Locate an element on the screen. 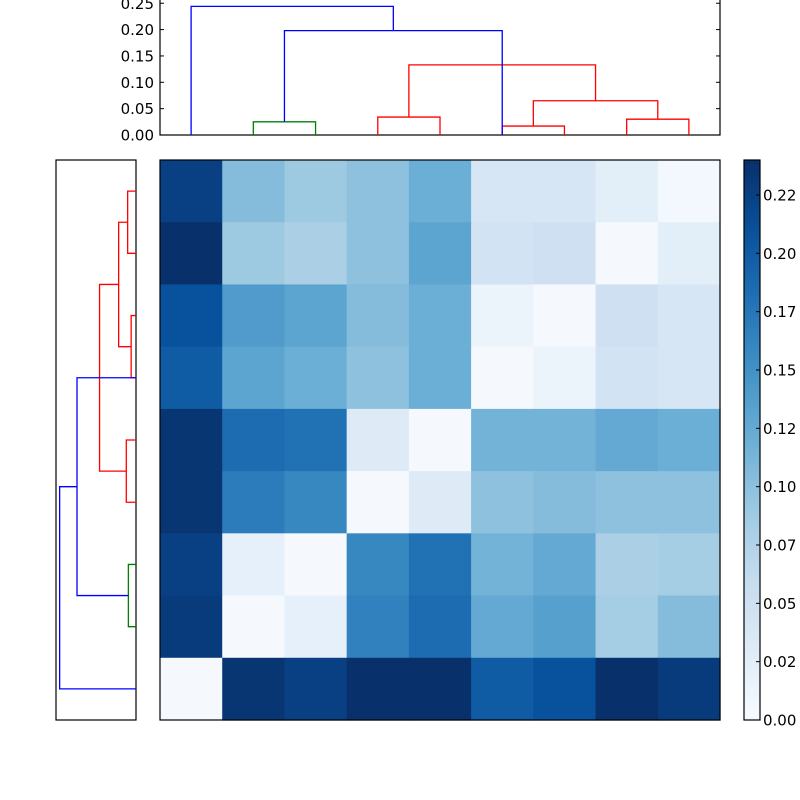  colorbar-tick-label: 0.07 is located at coordinates (779, 546).